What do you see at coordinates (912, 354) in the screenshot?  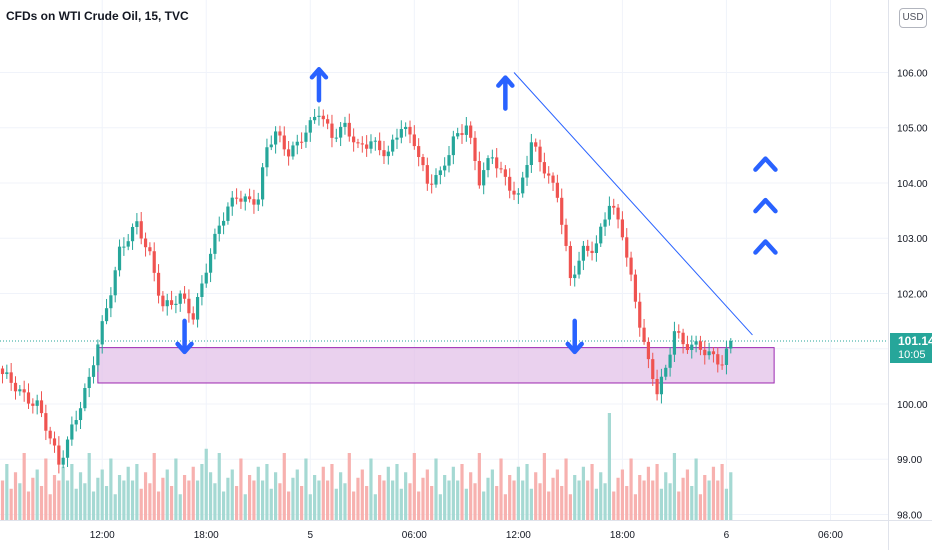 I see `bar-countdown: 10:05` at bounding box center [912, 354].